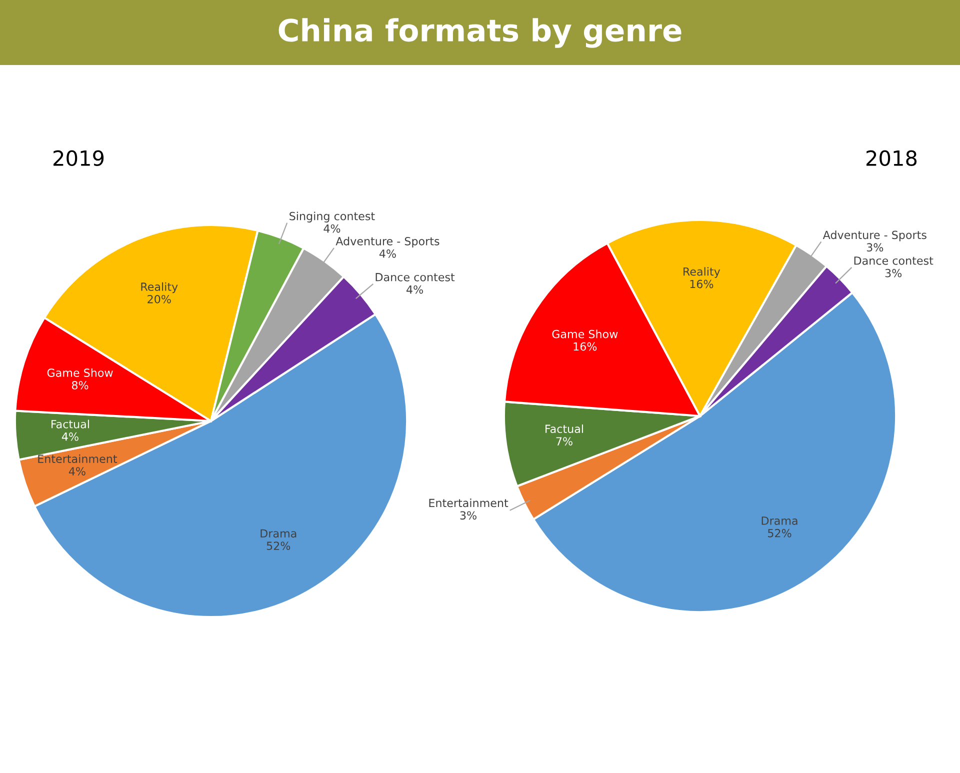 This screenshot has height=773, width=960. I want to click on slice-label: Singing contest, so click(332, 217).